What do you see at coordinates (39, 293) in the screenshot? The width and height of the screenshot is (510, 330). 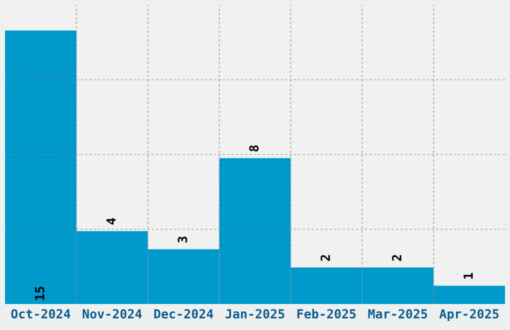 I see `data-label: 15` at bounding box center [39, 293].